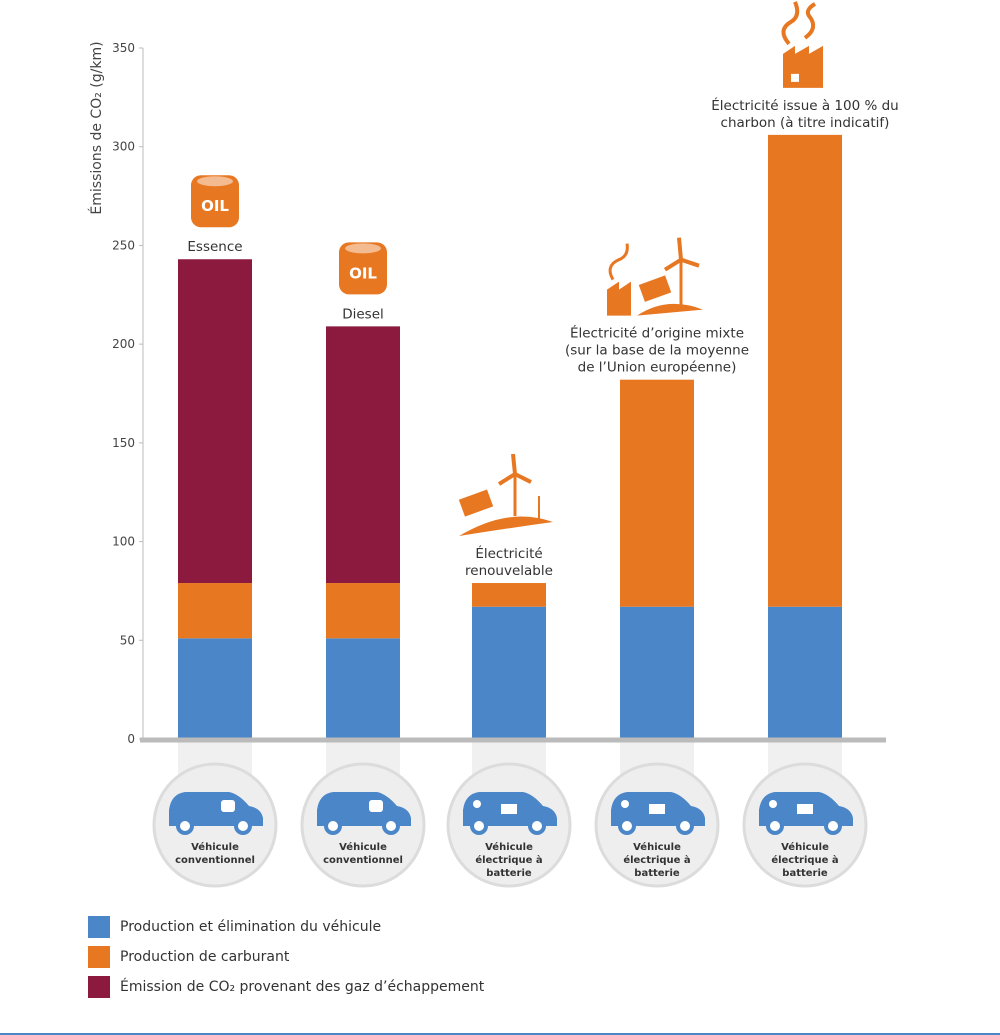  Describe the element at coordinates (123, 147) in the screenshot. I see `y-tick-label: 300` at that location.